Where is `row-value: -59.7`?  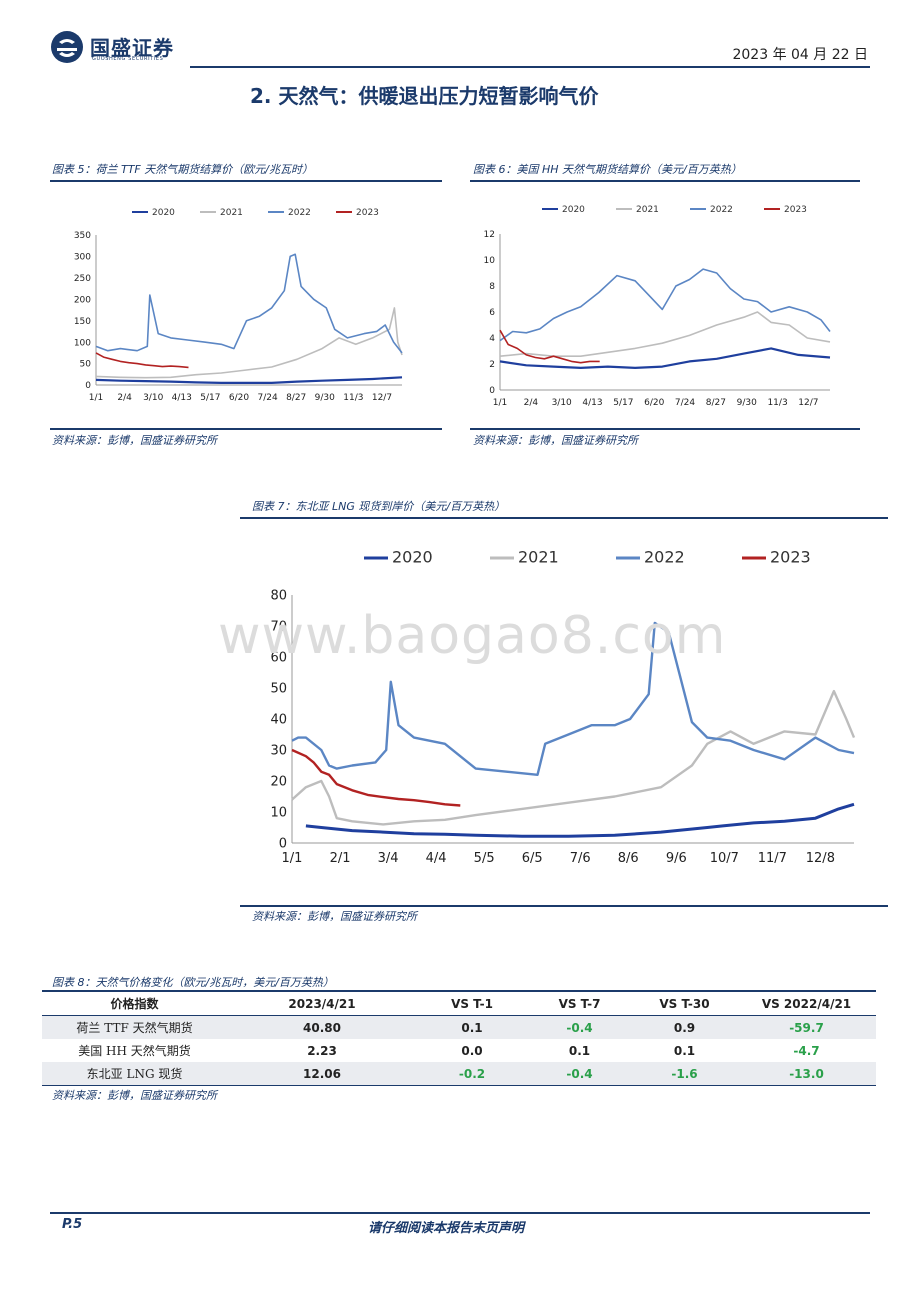
row-value: -59.7 is located at coordinates (806, 1027).